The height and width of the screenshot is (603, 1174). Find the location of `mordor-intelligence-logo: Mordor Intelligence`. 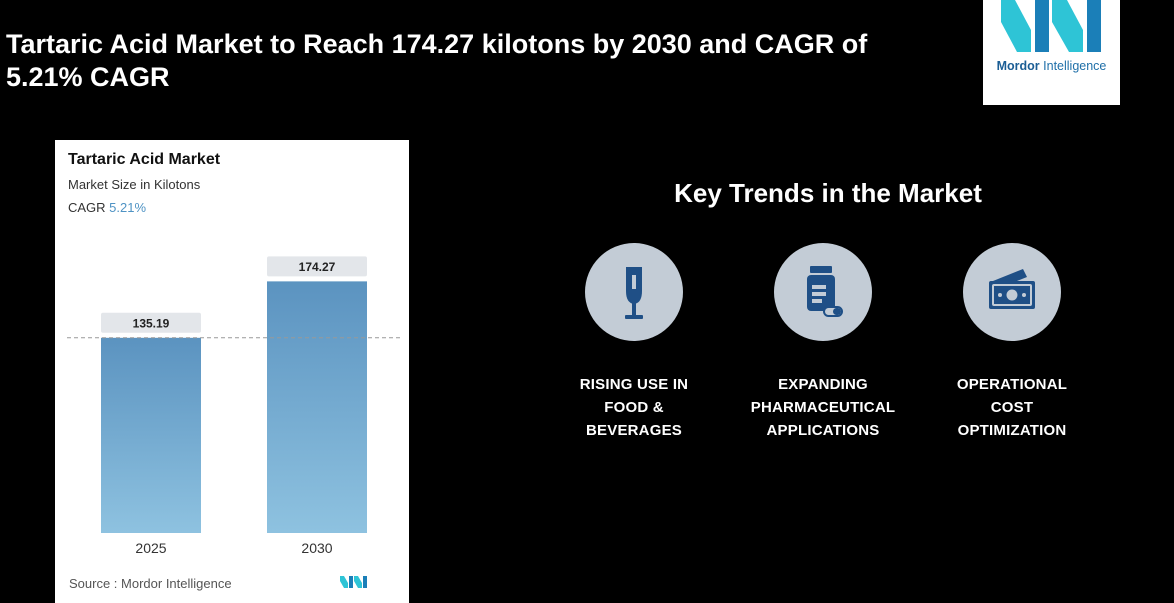

mordor-intelligence-logo: Mordor Intelligence is located at coordinates (1051, 52).